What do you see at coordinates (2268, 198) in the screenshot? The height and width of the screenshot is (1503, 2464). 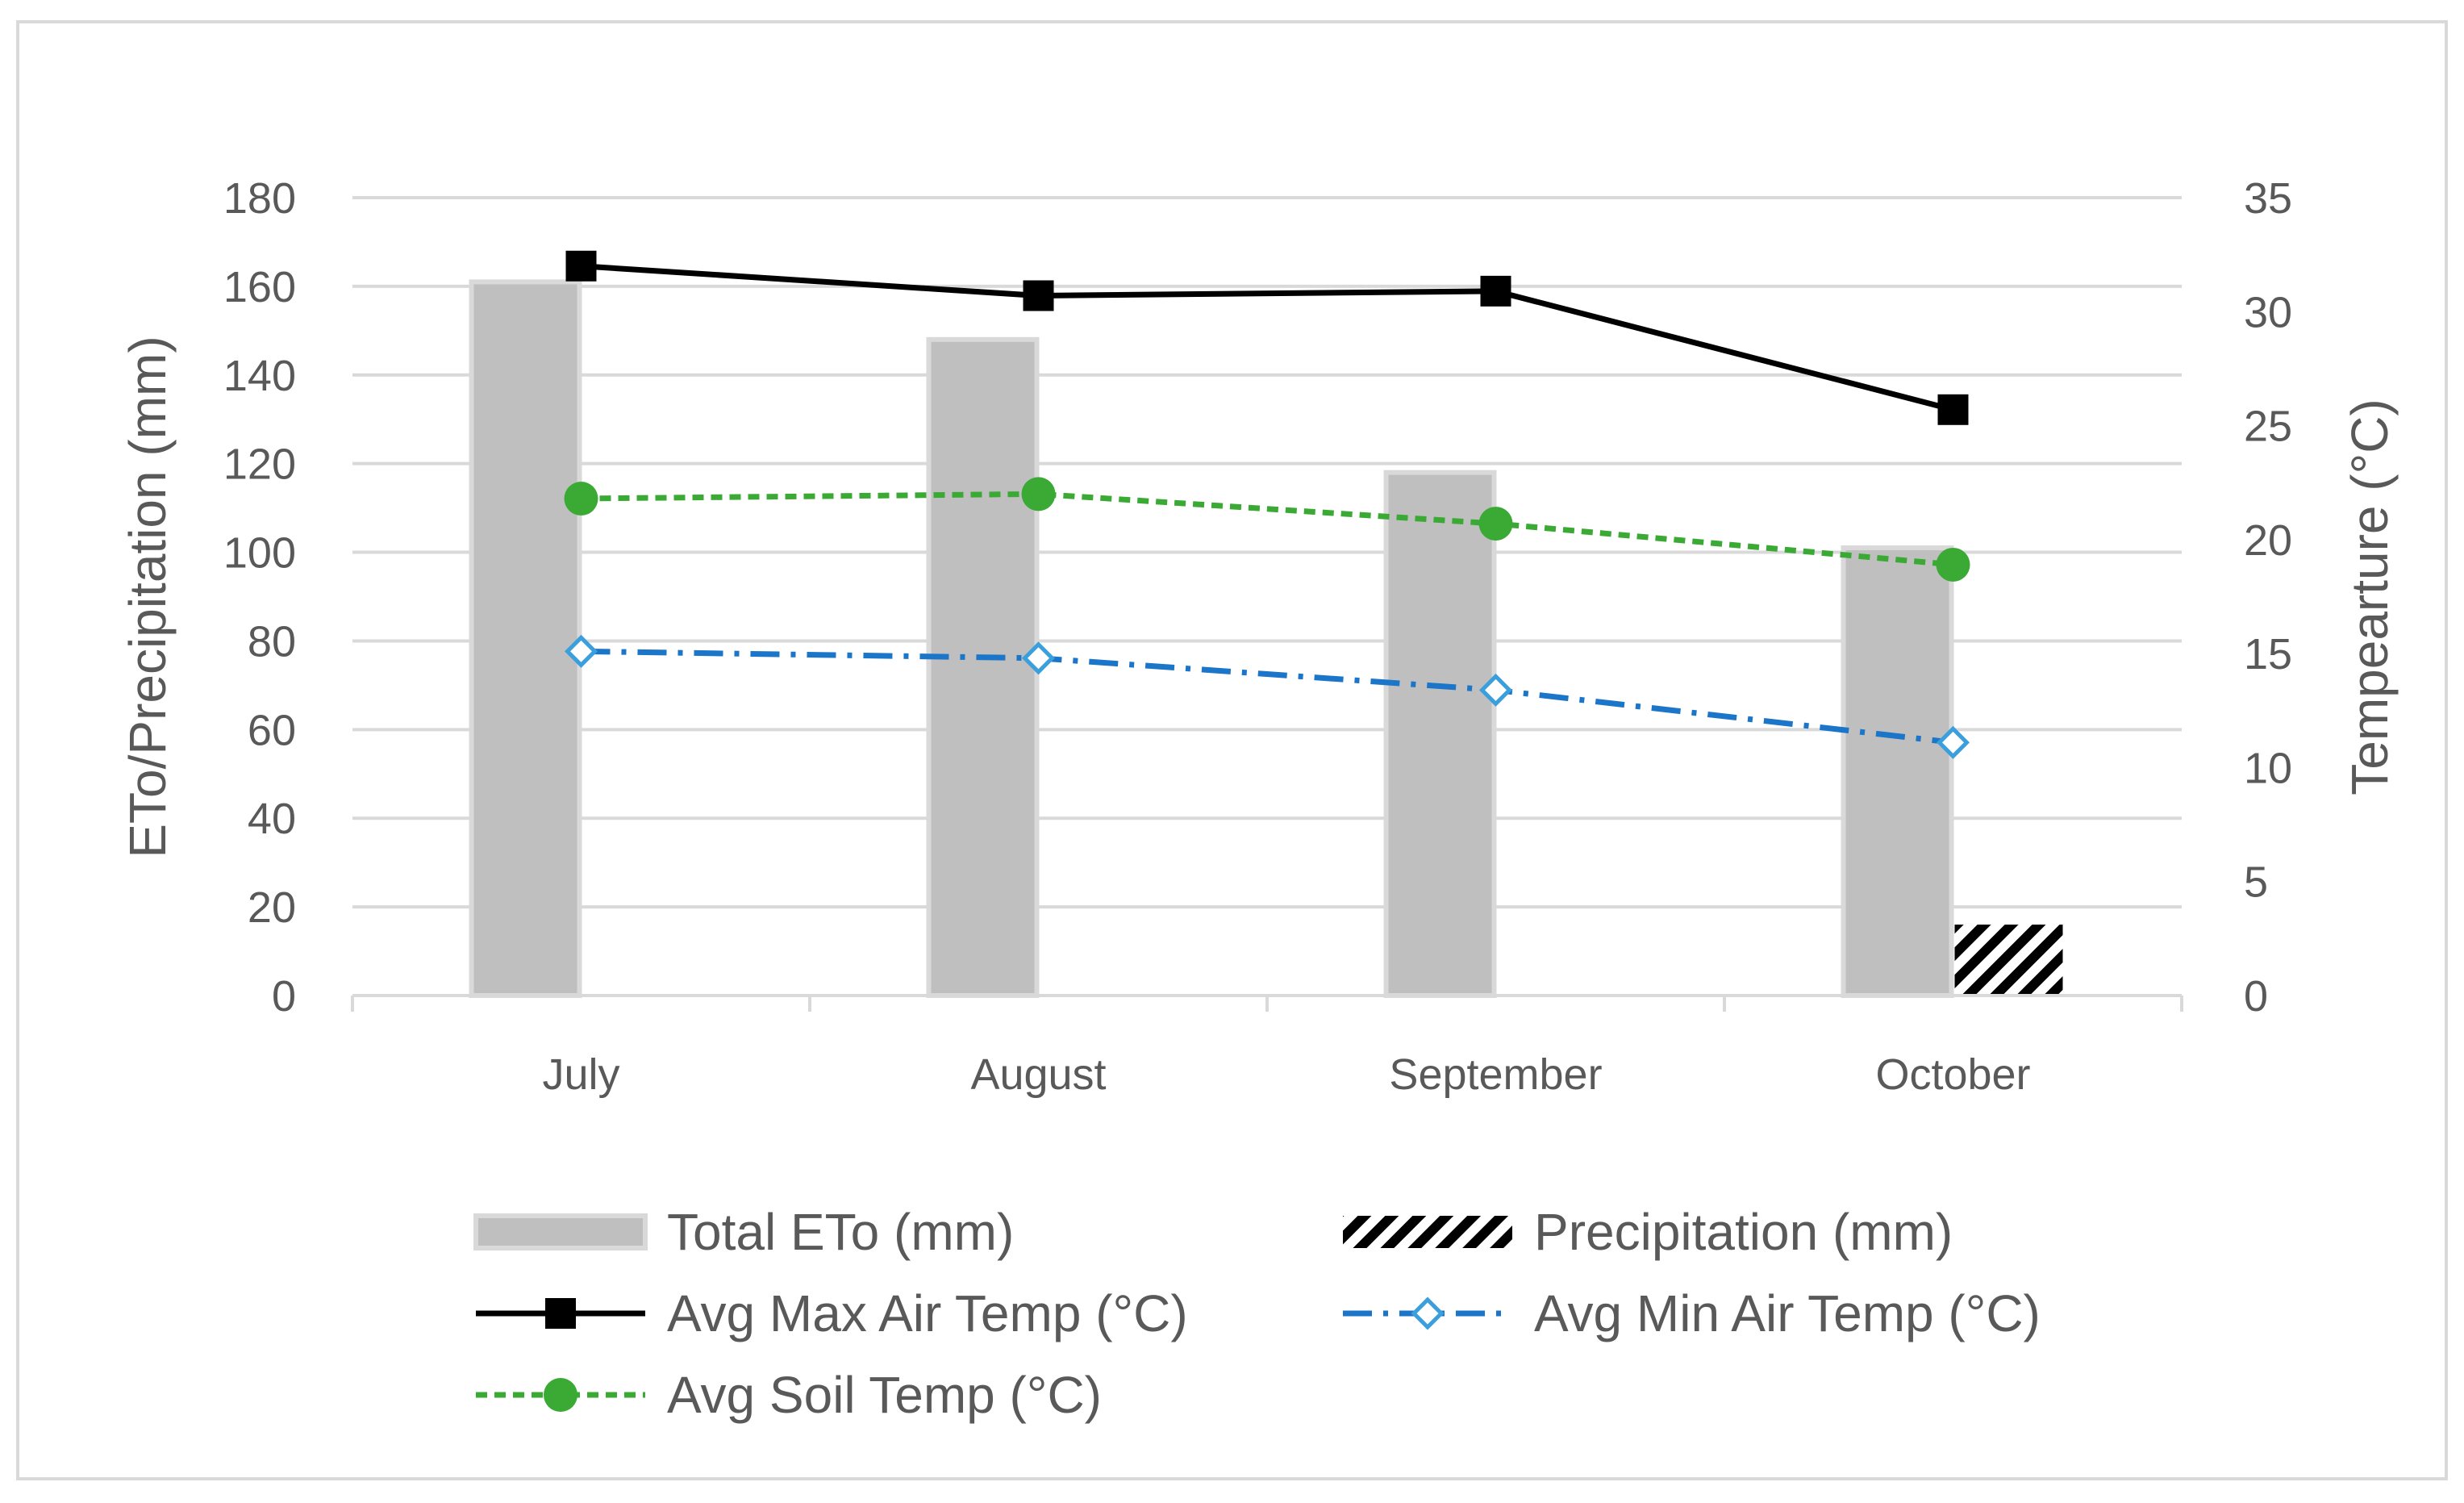 I see `y-tick-label-right: 35` at bounding box center [2268, 198].